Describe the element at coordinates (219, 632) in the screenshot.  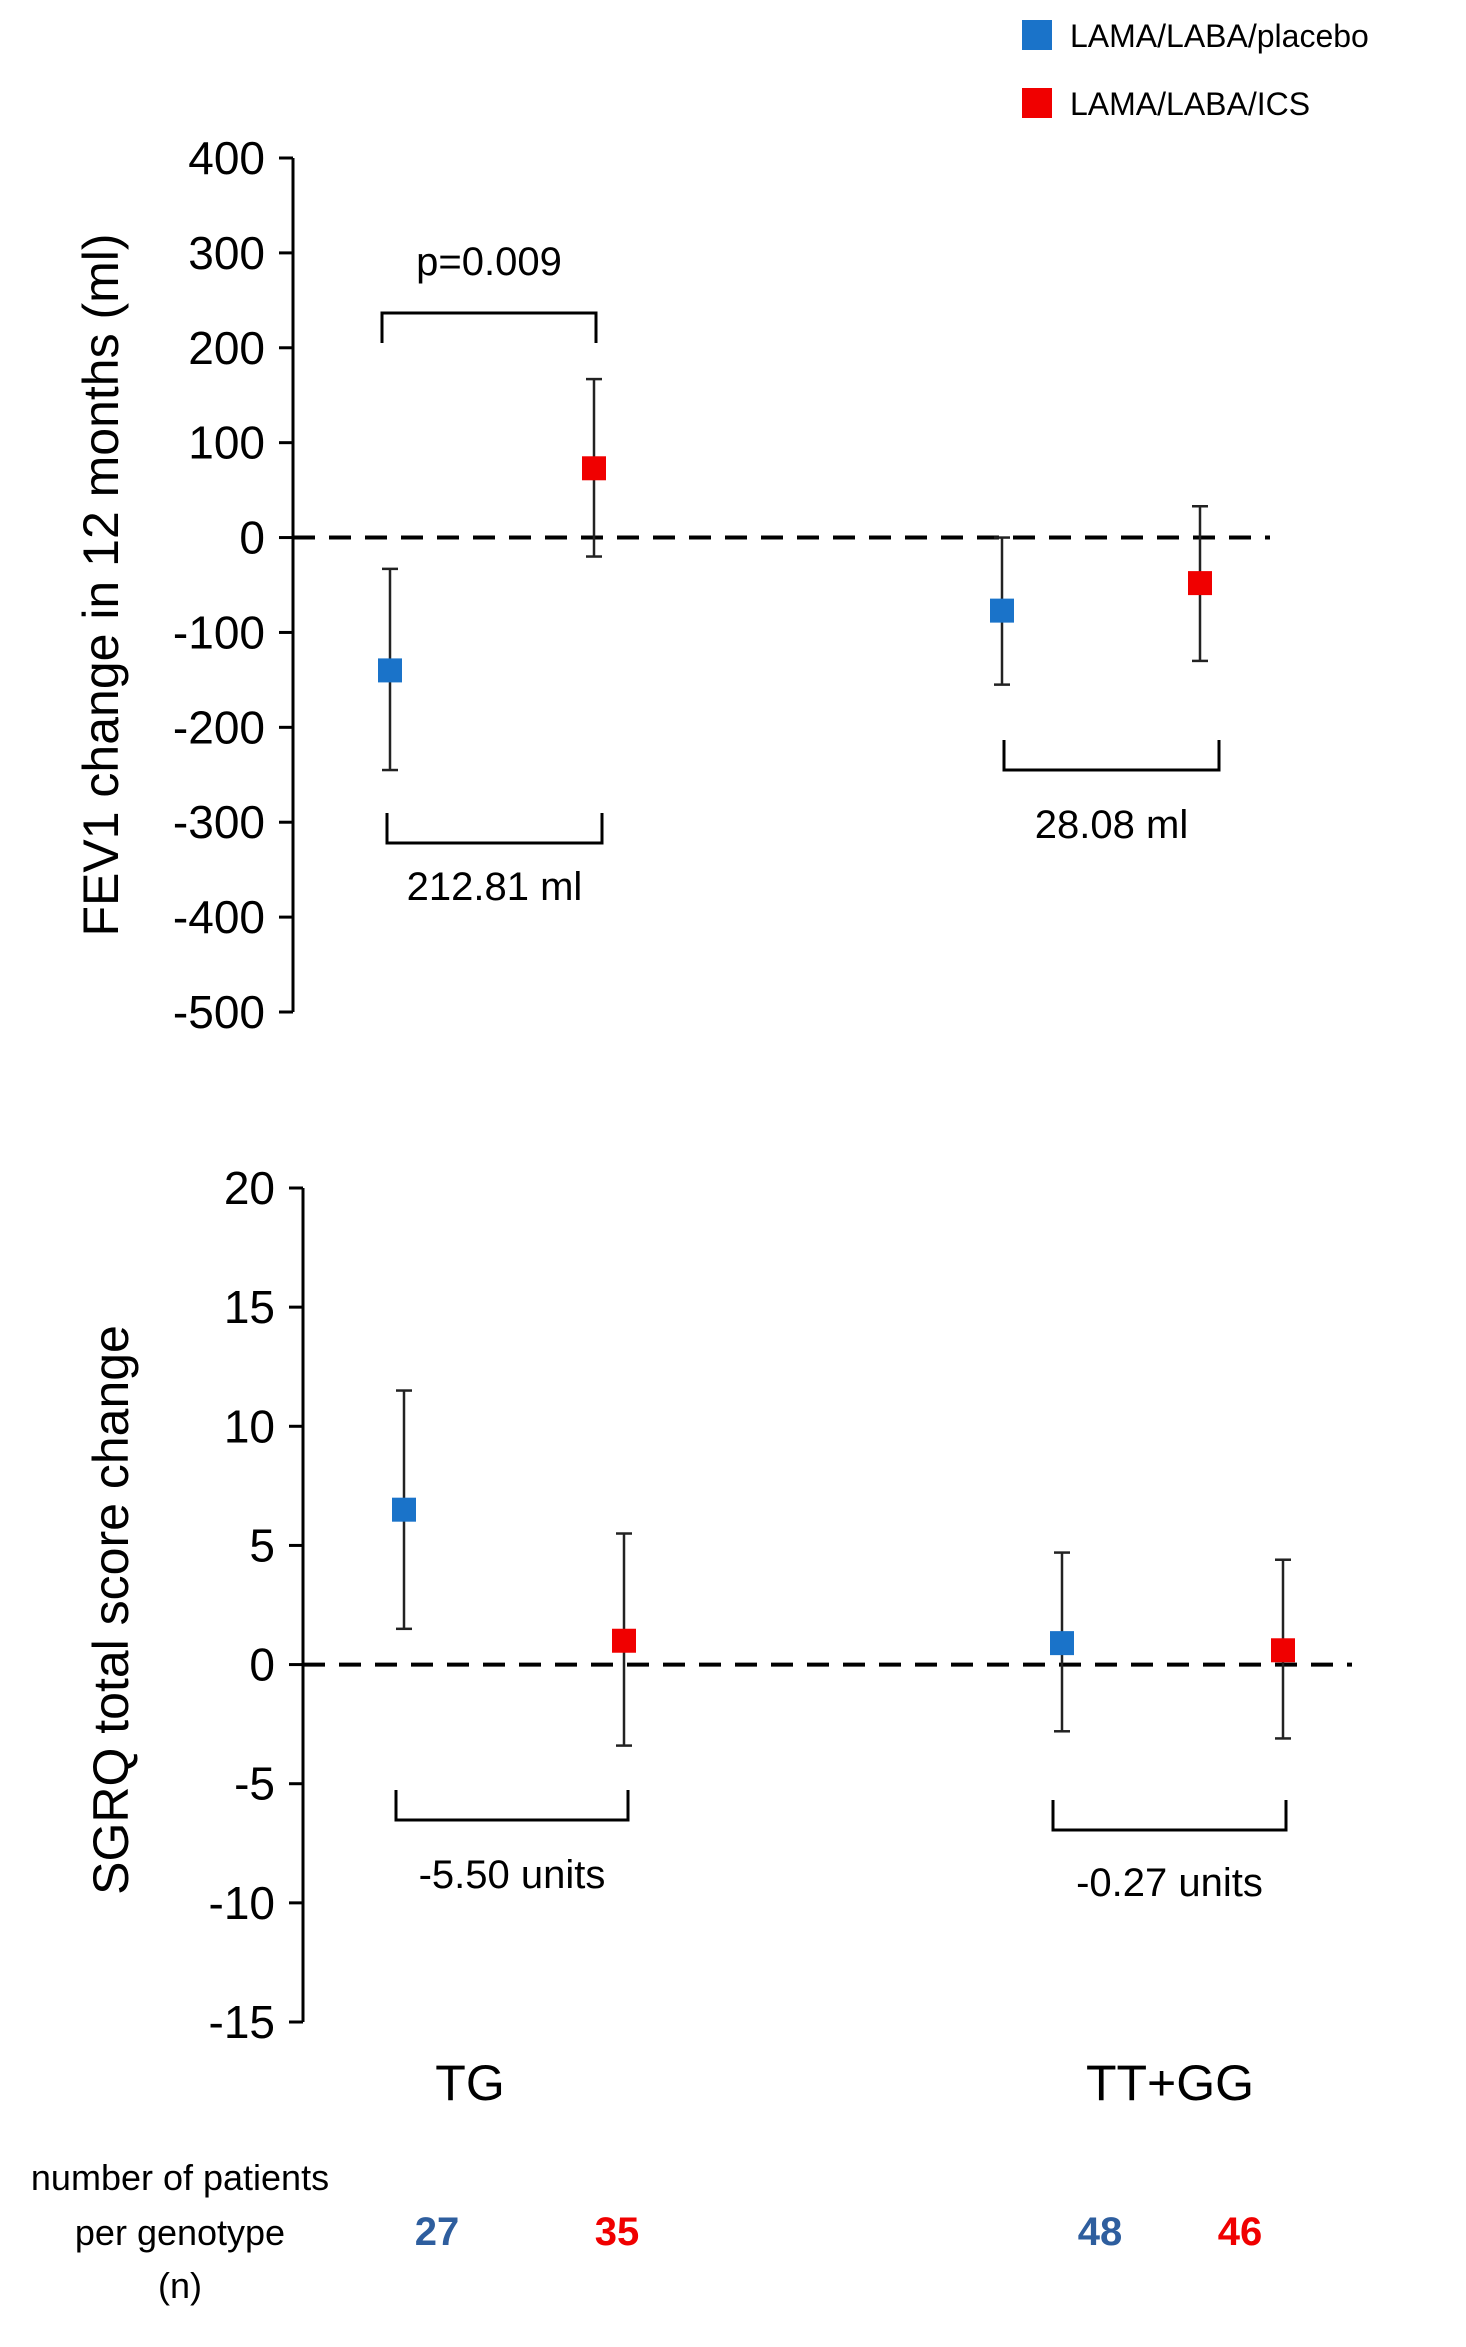
I see `y-tick-label: -100` at that location.